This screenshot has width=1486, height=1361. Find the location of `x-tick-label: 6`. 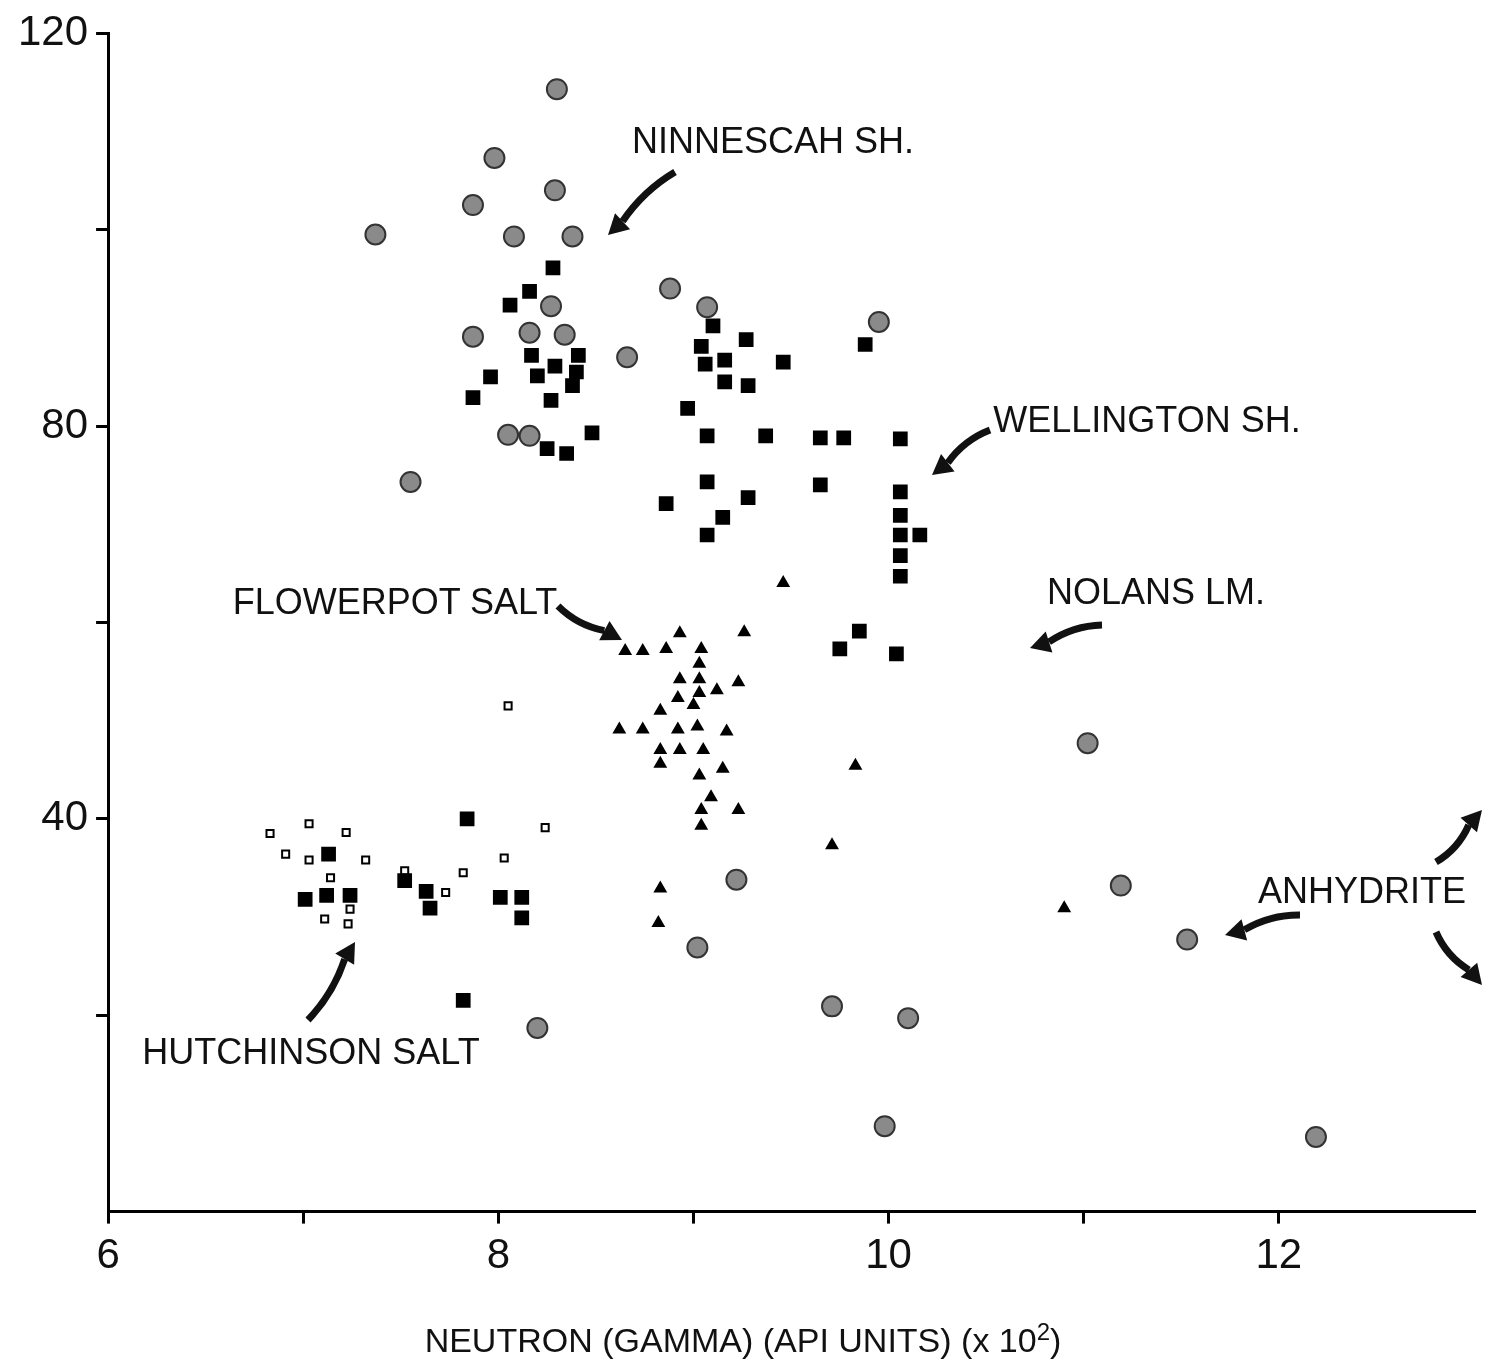

x-tick-label: 6 is located at coordinates (108, 1254).